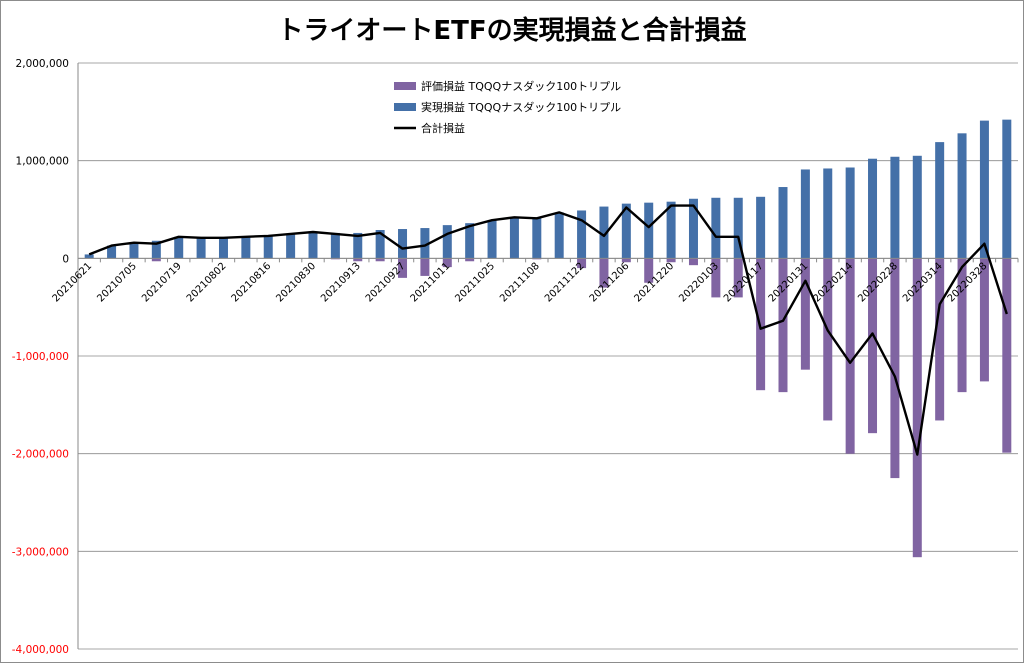  Describe the element at coordinates (117, 283) in the screenshot. I see `x-tick-label: 20210705` at that location.